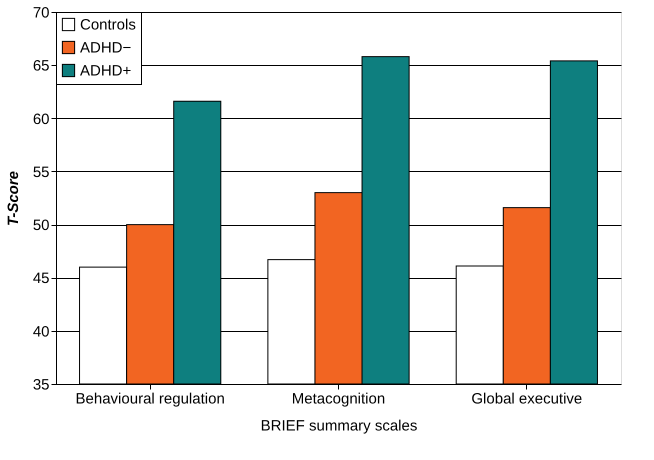  What do you see at coordinates (13, 198) in the screenshot?
I see `y-axis-title: T-Score` at bounding box center [13, 198].